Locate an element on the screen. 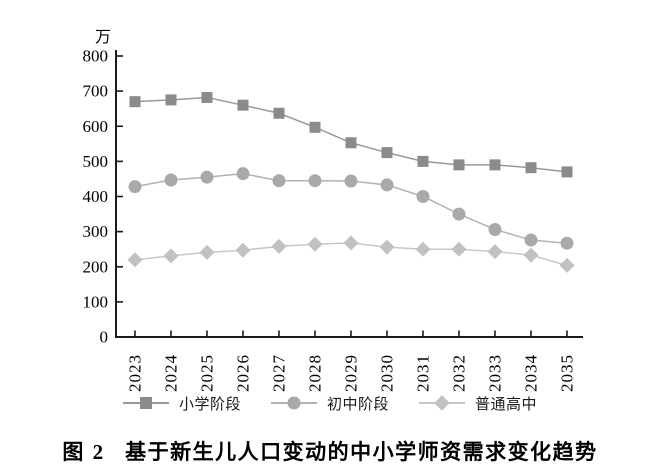 The image size is (660, 475). diamond-marker-icon is located at coordinates (442, 403).